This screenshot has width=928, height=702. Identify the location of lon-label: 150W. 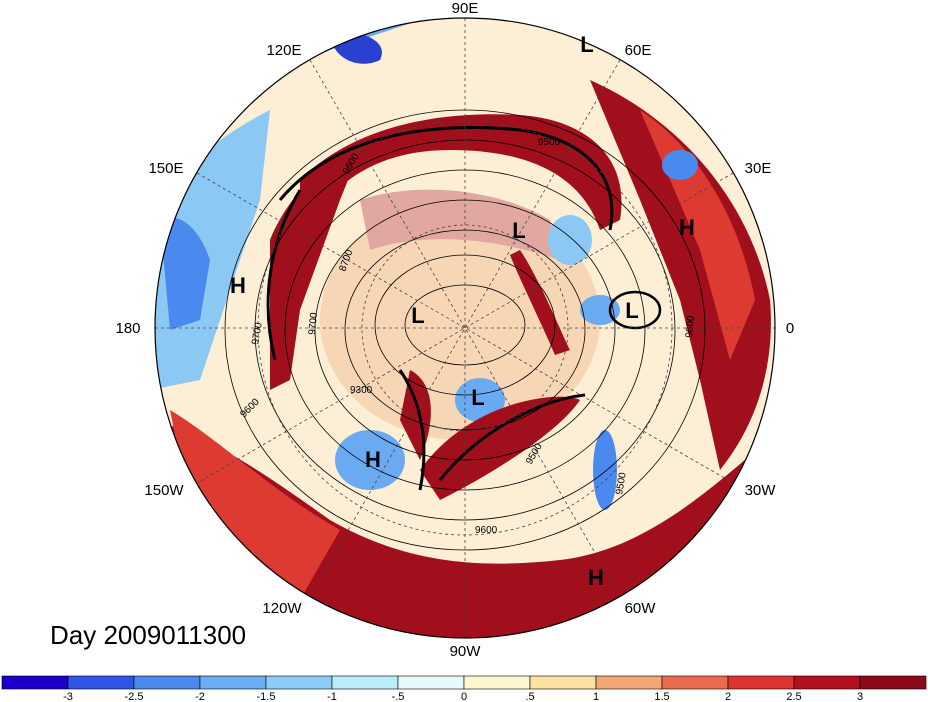
(164, 490).